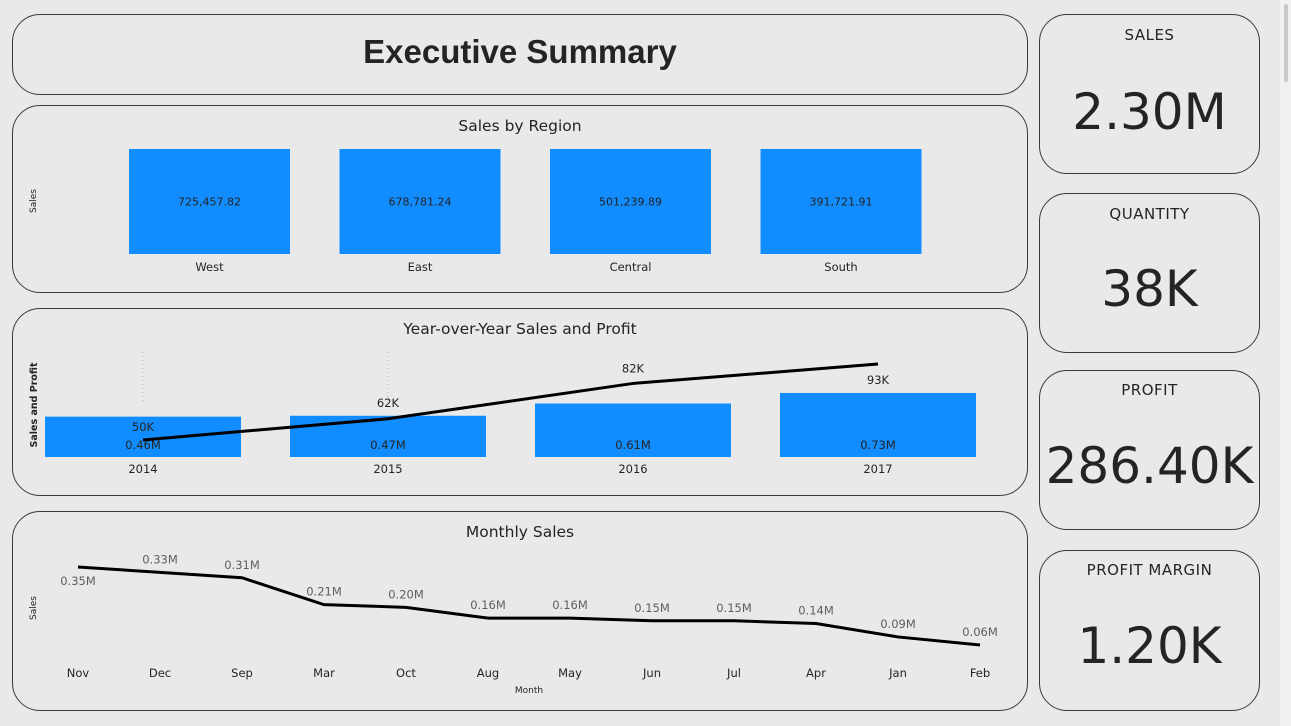 This screenshot has width=1291, height=726. What do you see at coordinates (488, 673) in the screenshot?
I see `x-tick-label: Aug` at bounding box center [488, 673].